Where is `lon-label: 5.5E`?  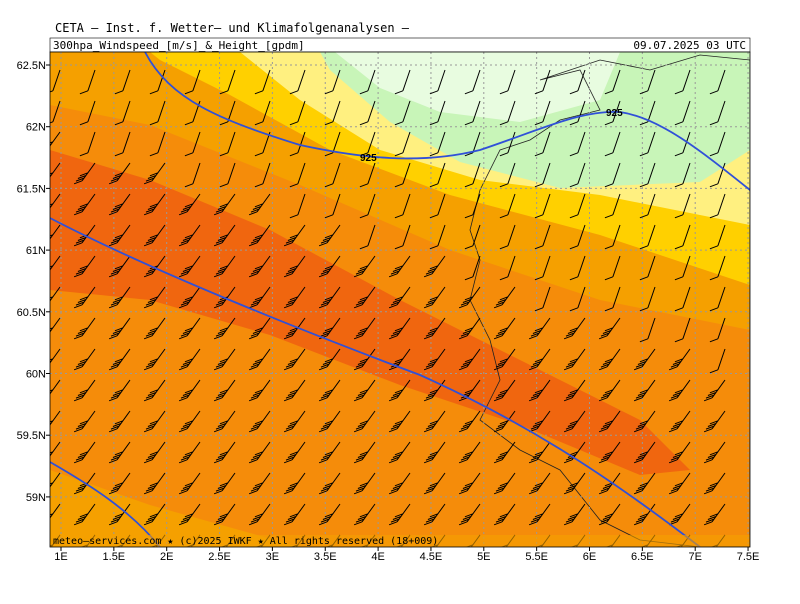 lon-label: 5.5E is located at coordinates (536, 557).